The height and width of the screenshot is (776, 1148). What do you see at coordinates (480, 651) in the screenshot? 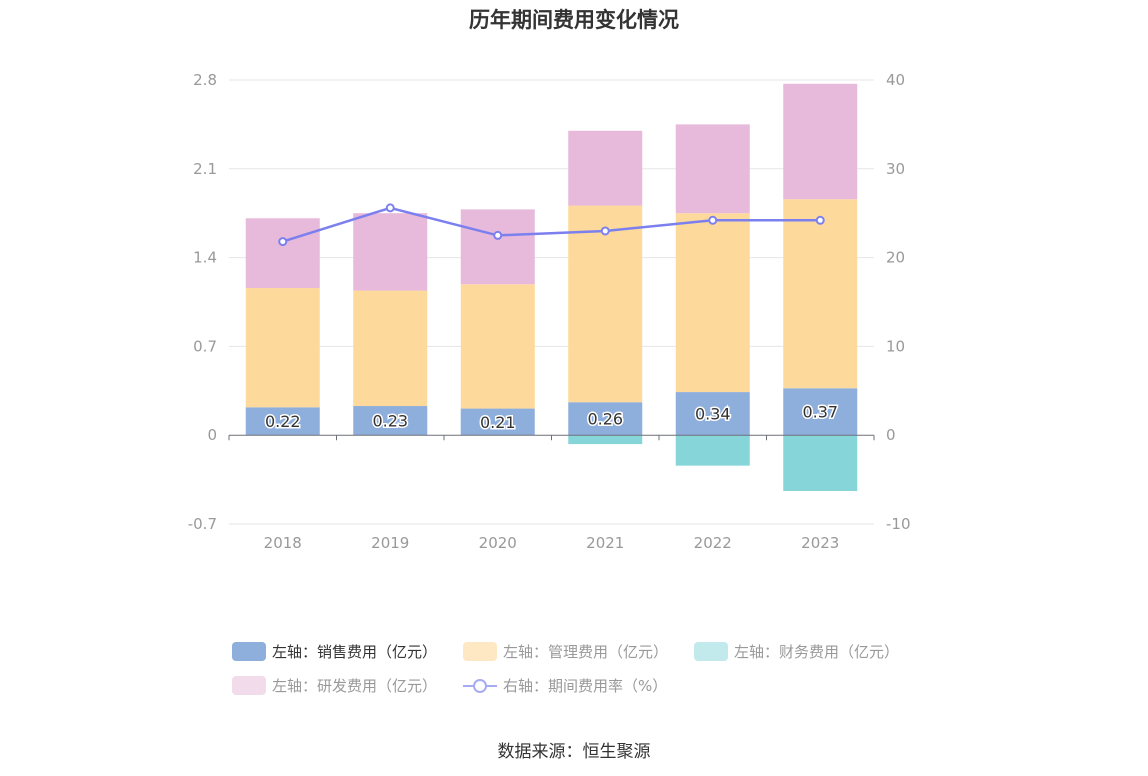
I see `legend-swatch-admin` at bounding box center [480, 651].